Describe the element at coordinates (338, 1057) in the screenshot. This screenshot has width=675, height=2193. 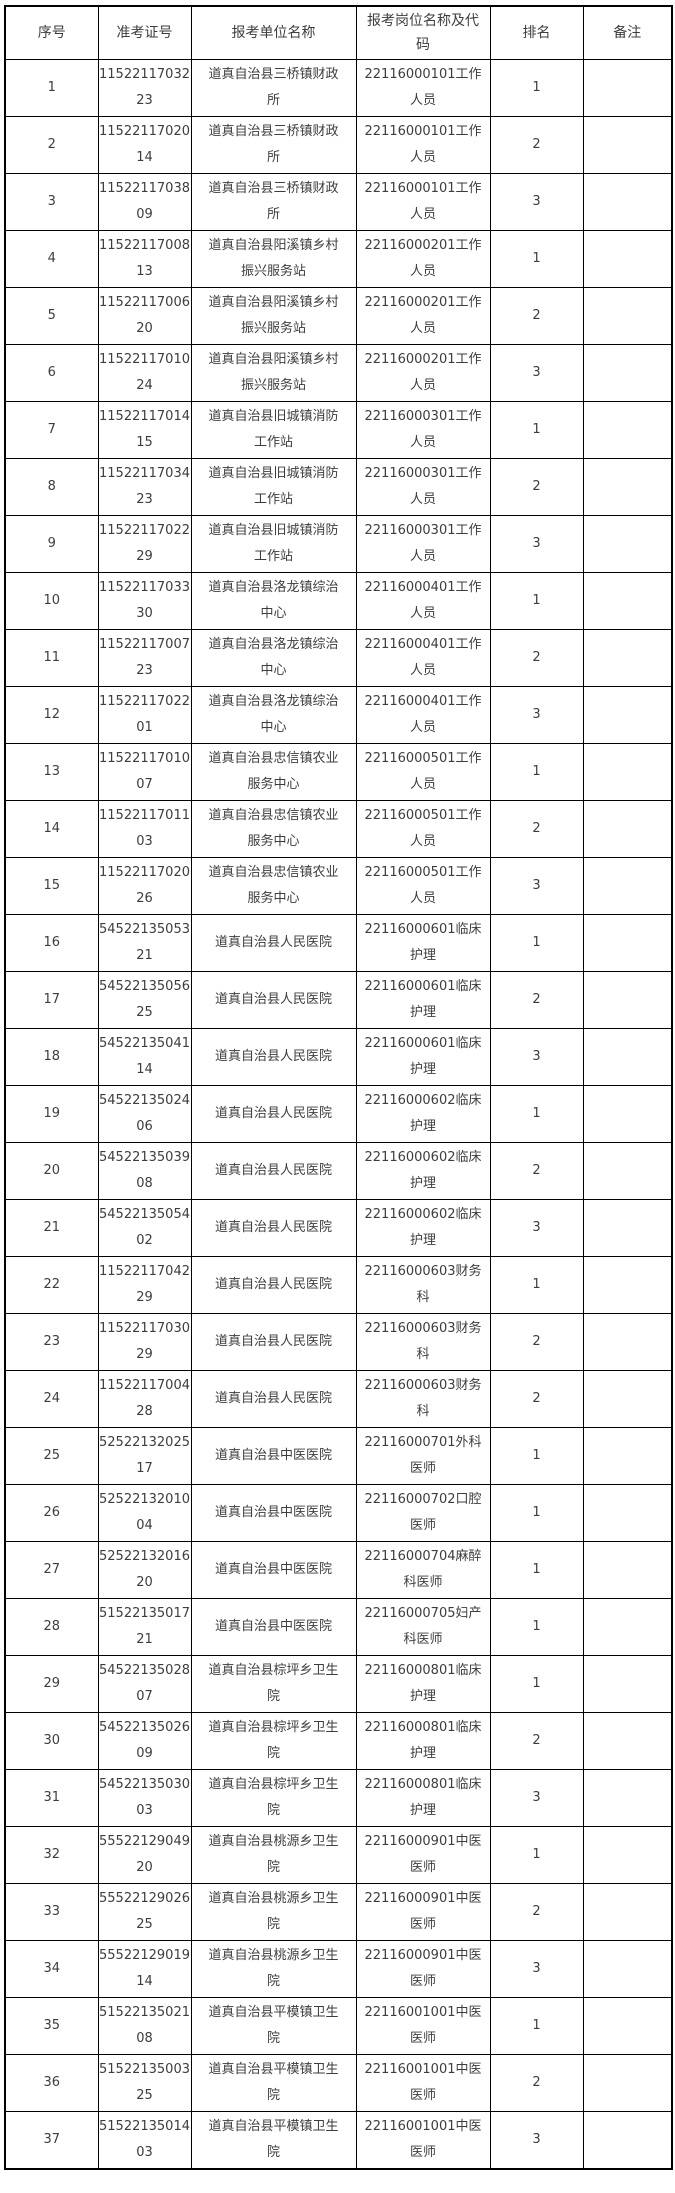
I see `table-row: 18 5452213504114 道真自治县人民医院 22116000601临床护理 3` at that location.